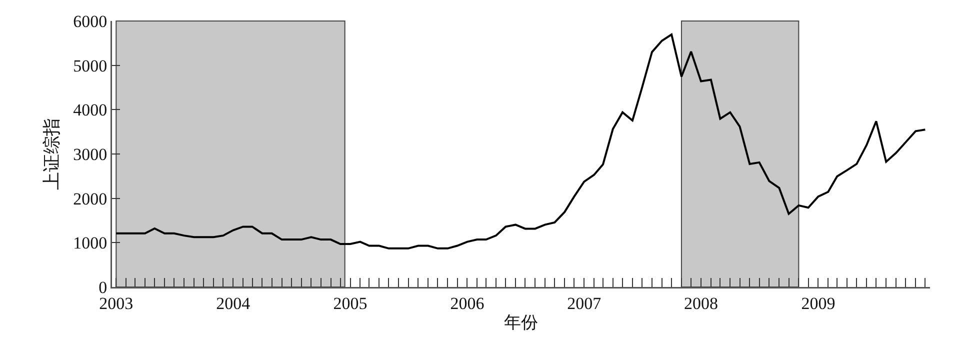 The height and width of the screenshot is (349, 960). I want to click on x-tick-label: 2007, so click(584, 303).